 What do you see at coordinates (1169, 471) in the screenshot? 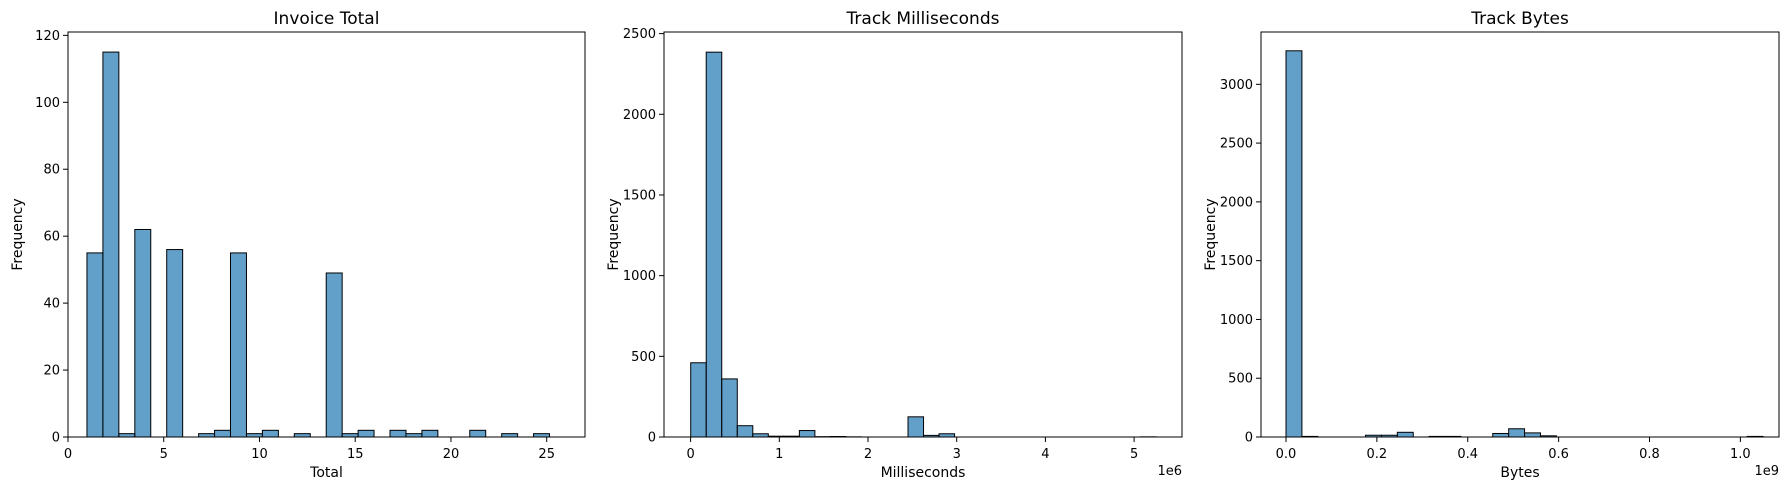
I see `x-axis-offset-label: 1e6` at bounding box center [1169, 471].